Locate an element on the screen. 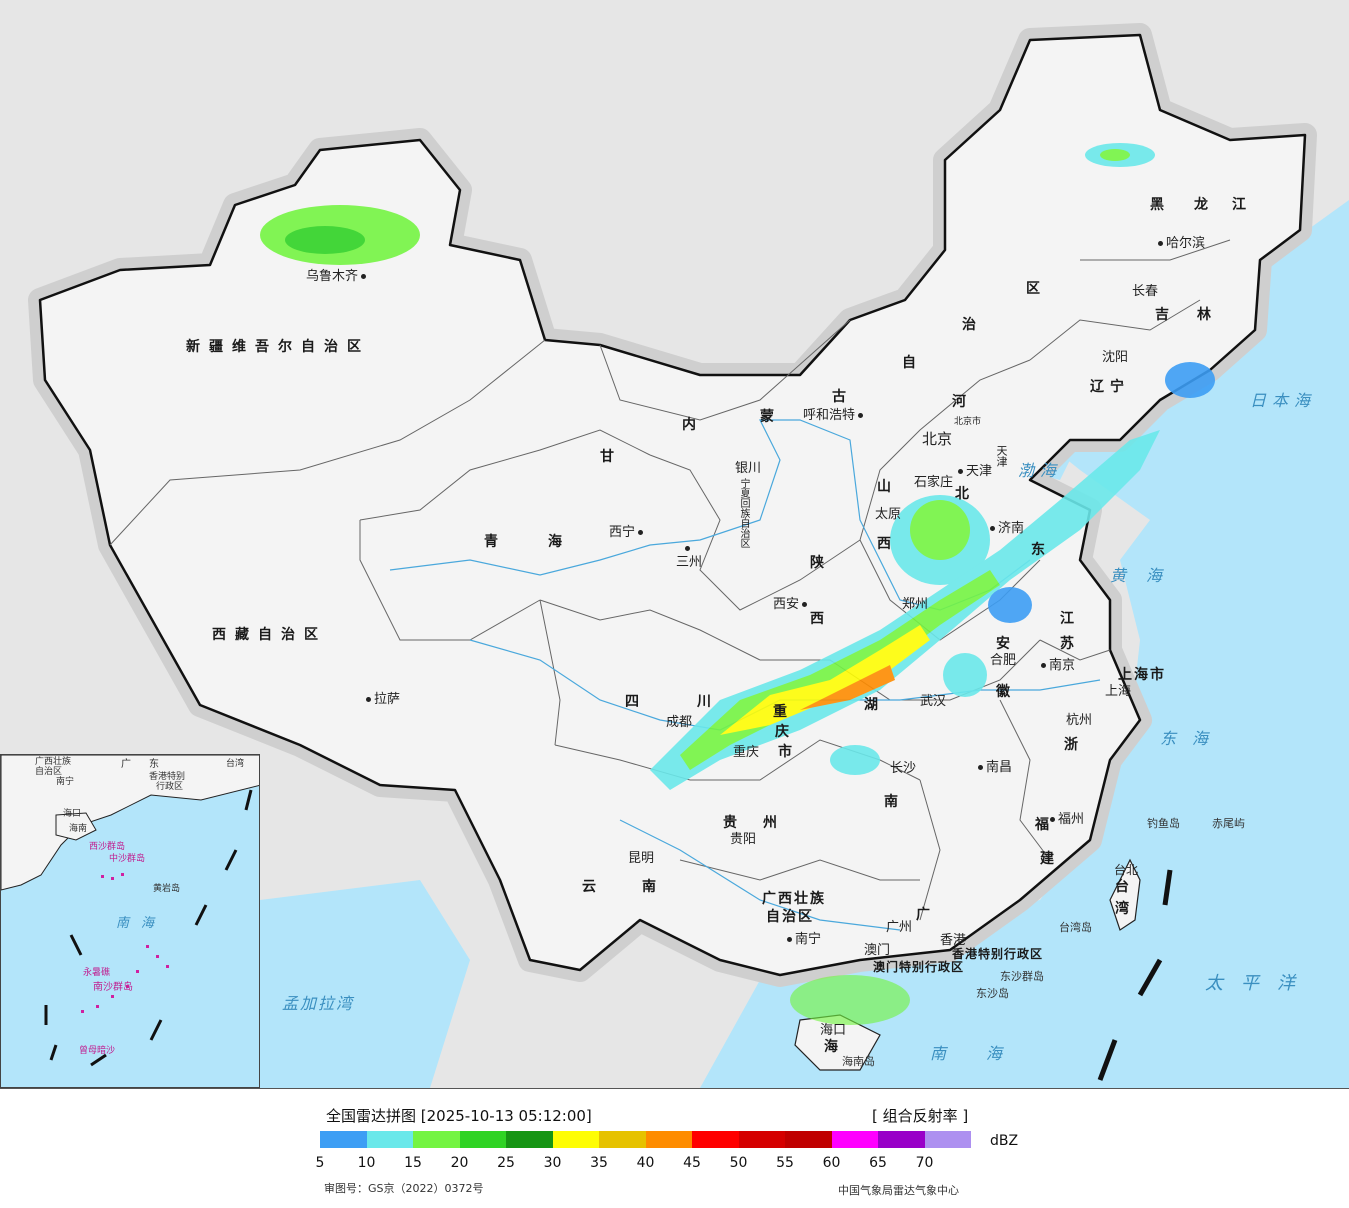 This screenshot has width=1349, height=1208. city-nanjing: 南京 is located at coordinates (1058, 665).